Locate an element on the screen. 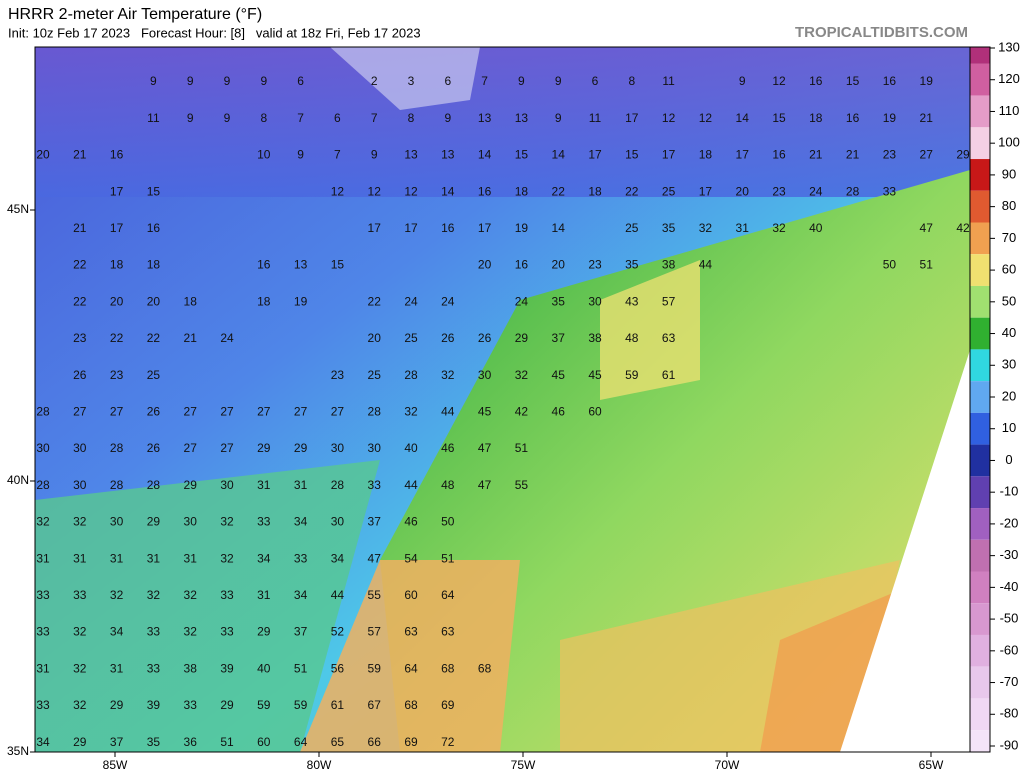  temperature-label: 47 is located at coordinates (375, 558).